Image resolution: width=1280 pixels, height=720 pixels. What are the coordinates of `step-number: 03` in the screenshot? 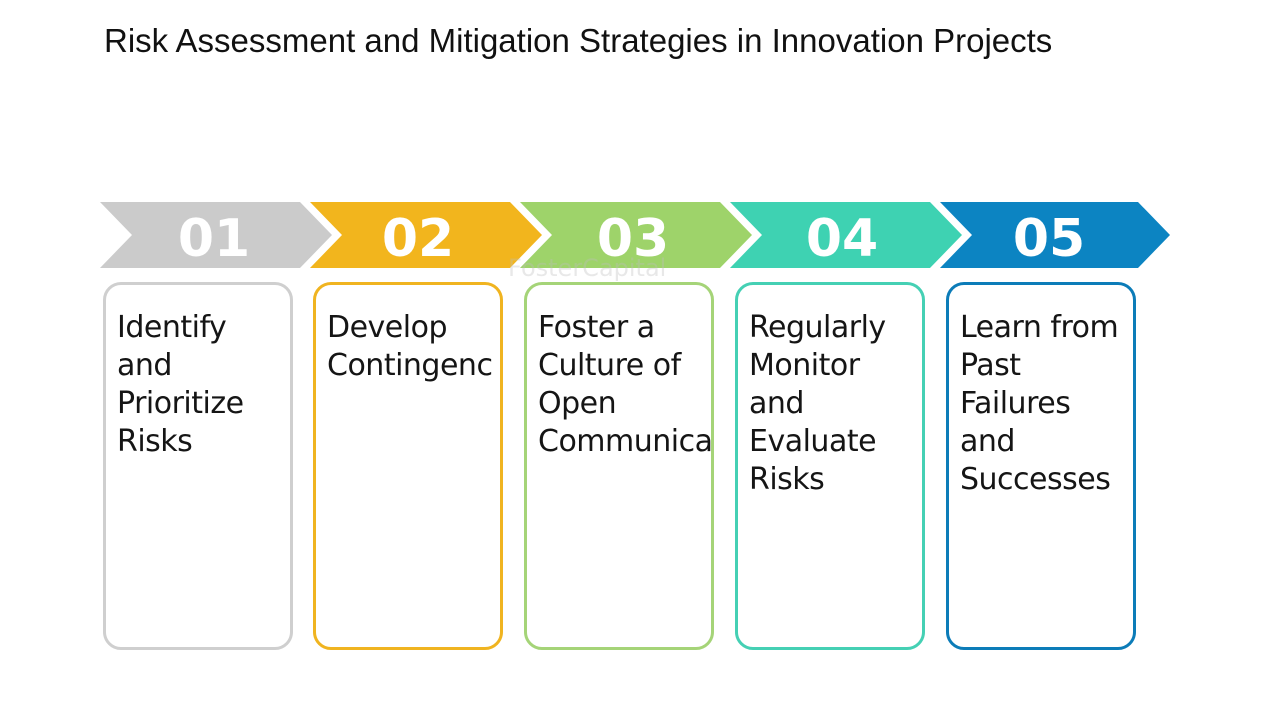 It's located at (633, 239).